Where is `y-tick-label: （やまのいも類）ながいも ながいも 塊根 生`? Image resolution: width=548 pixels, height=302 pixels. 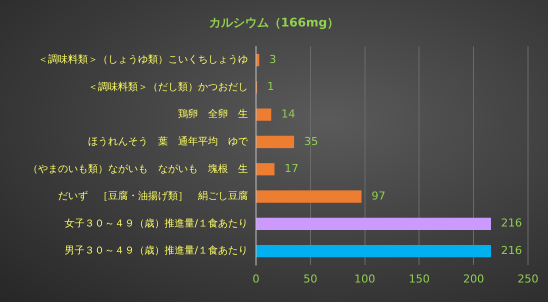
y-tick-label: （やまのいも類）ながいも ながいも 塊根 生 is located at coordinates (138, 168).